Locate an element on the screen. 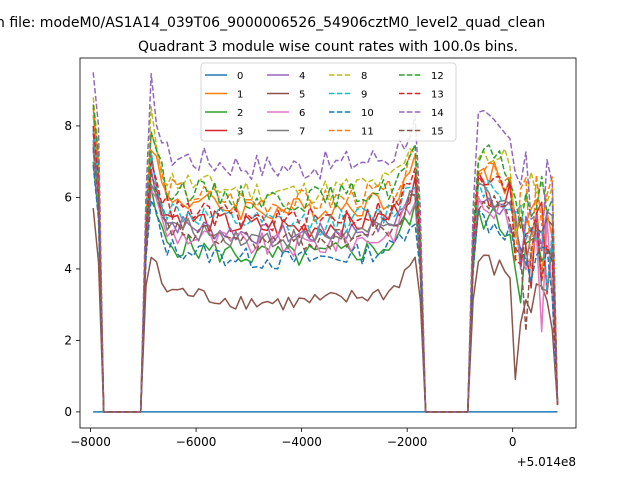  legend-item-7: 7 is located at coordinates (286, 132).